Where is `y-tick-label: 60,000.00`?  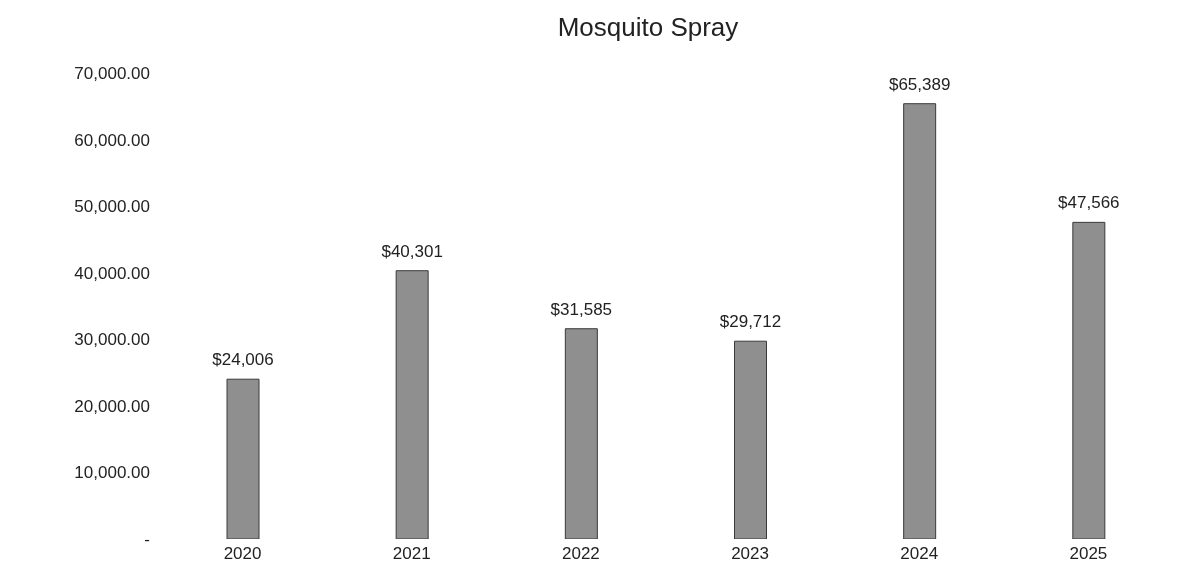
y-tick-label: 60,000.00 is located at coordinates (112, 140).